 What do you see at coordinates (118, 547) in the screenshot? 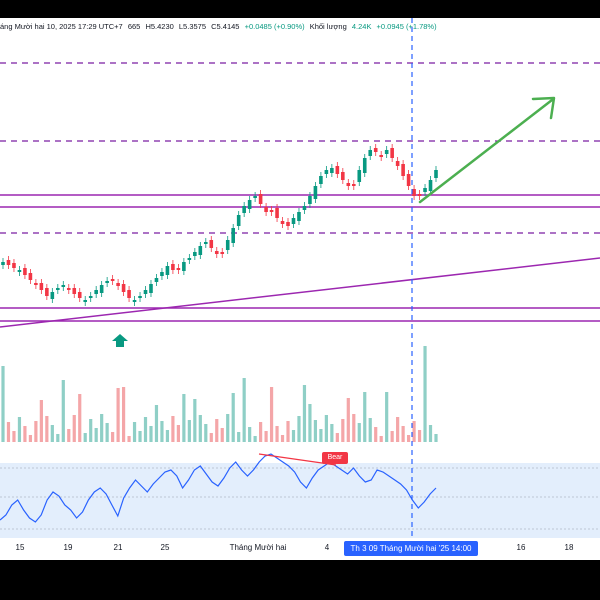
I see `time-tick: 21` at bounding box center [118, 547].